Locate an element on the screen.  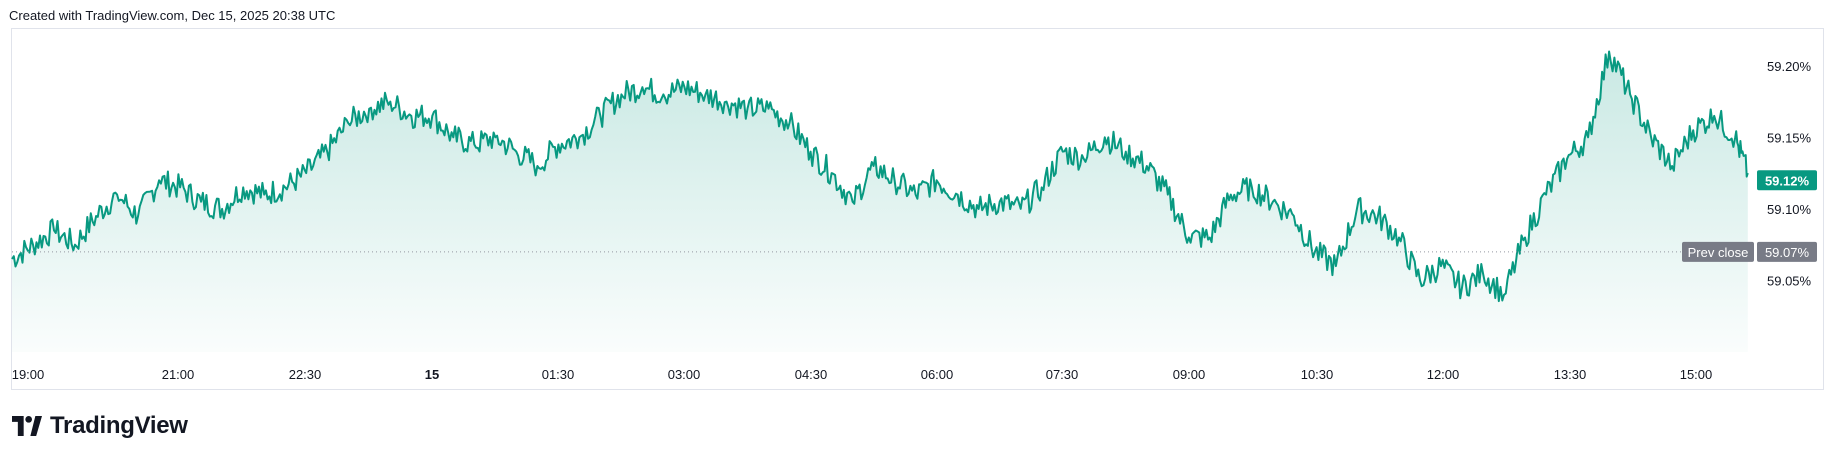
last-price-tag-bg is located at coordinates (1787, 180).